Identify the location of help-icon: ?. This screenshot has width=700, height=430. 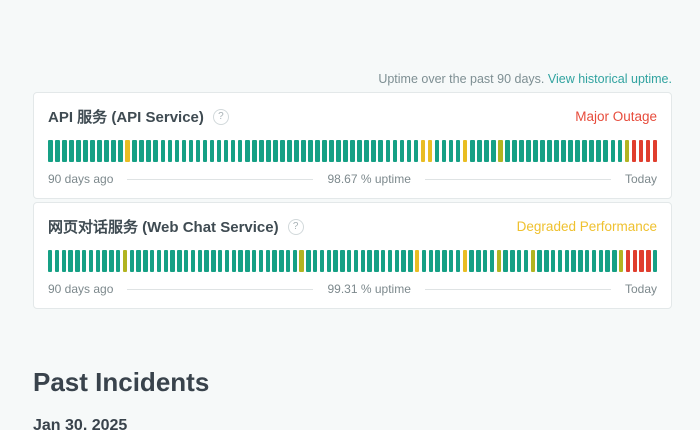
(295, 226).